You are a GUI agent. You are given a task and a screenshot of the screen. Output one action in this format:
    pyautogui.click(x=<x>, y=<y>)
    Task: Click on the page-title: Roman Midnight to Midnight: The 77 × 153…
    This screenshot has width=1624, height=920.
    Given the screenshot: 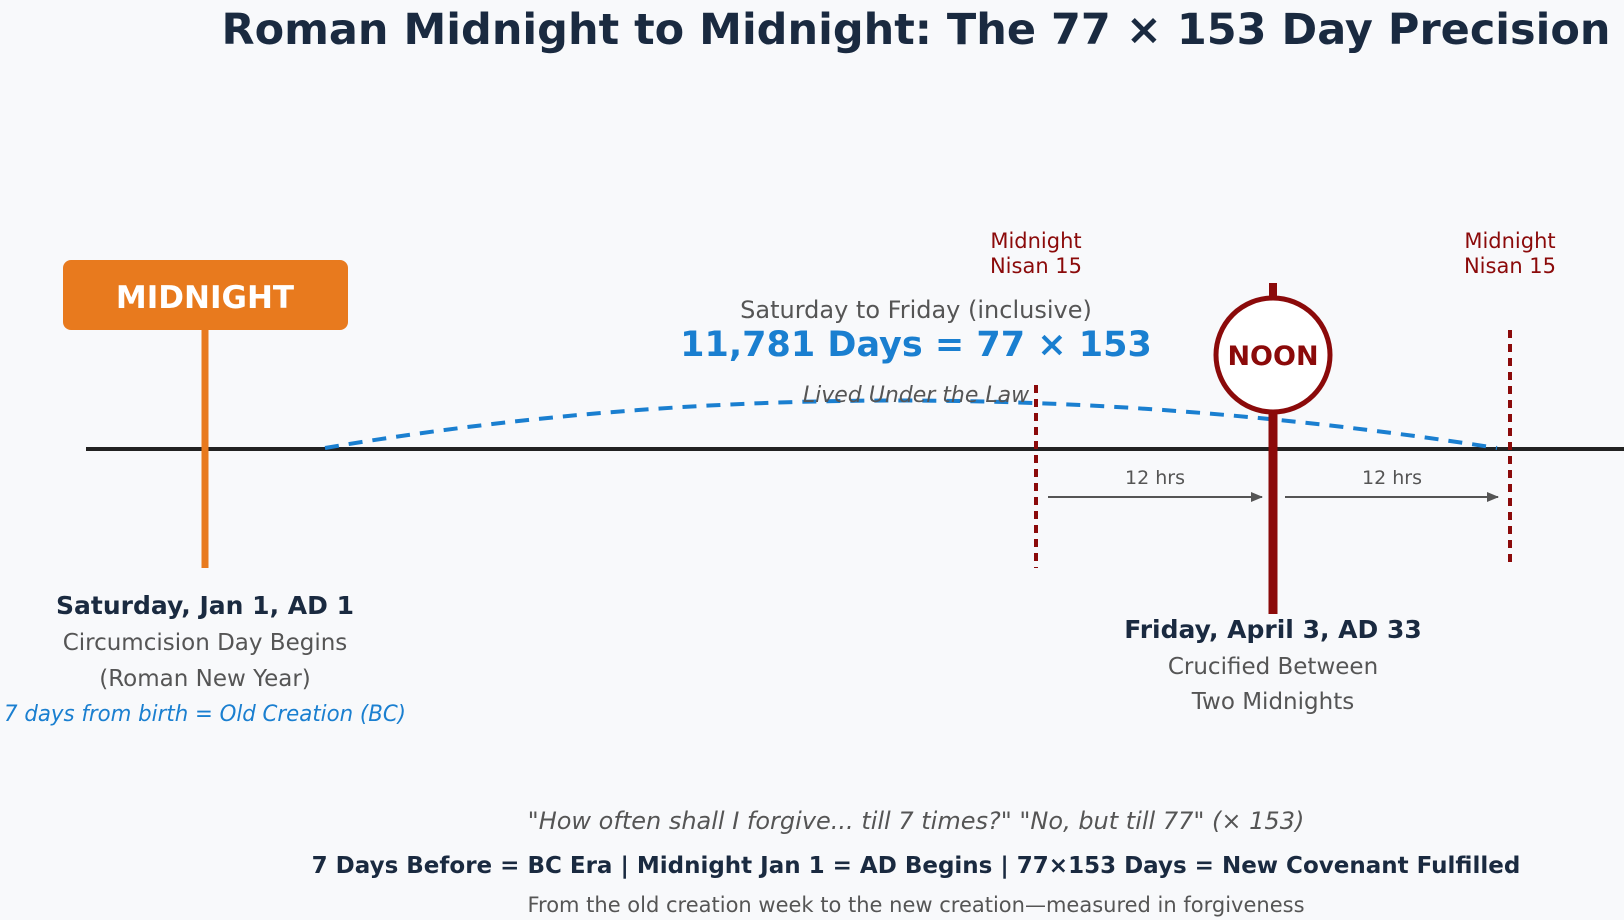 What is the action you would take?
    pyautogui.click(x=915, y=30)
    